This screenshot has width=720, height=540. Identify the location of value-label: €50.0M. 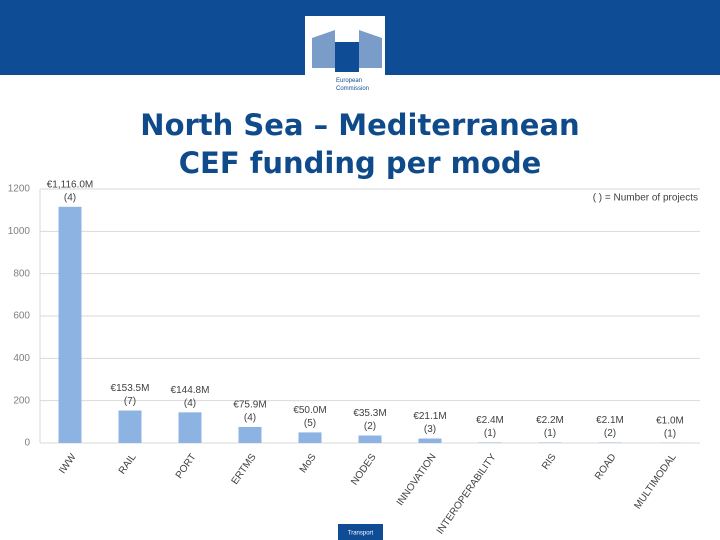
(309, 410).